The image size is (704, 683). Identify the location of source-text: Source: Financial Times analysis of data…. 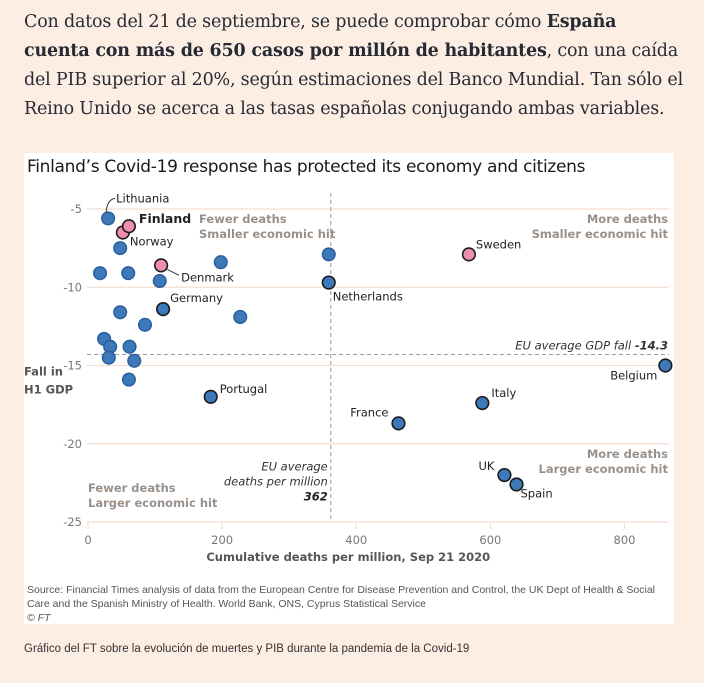
(341, 597).